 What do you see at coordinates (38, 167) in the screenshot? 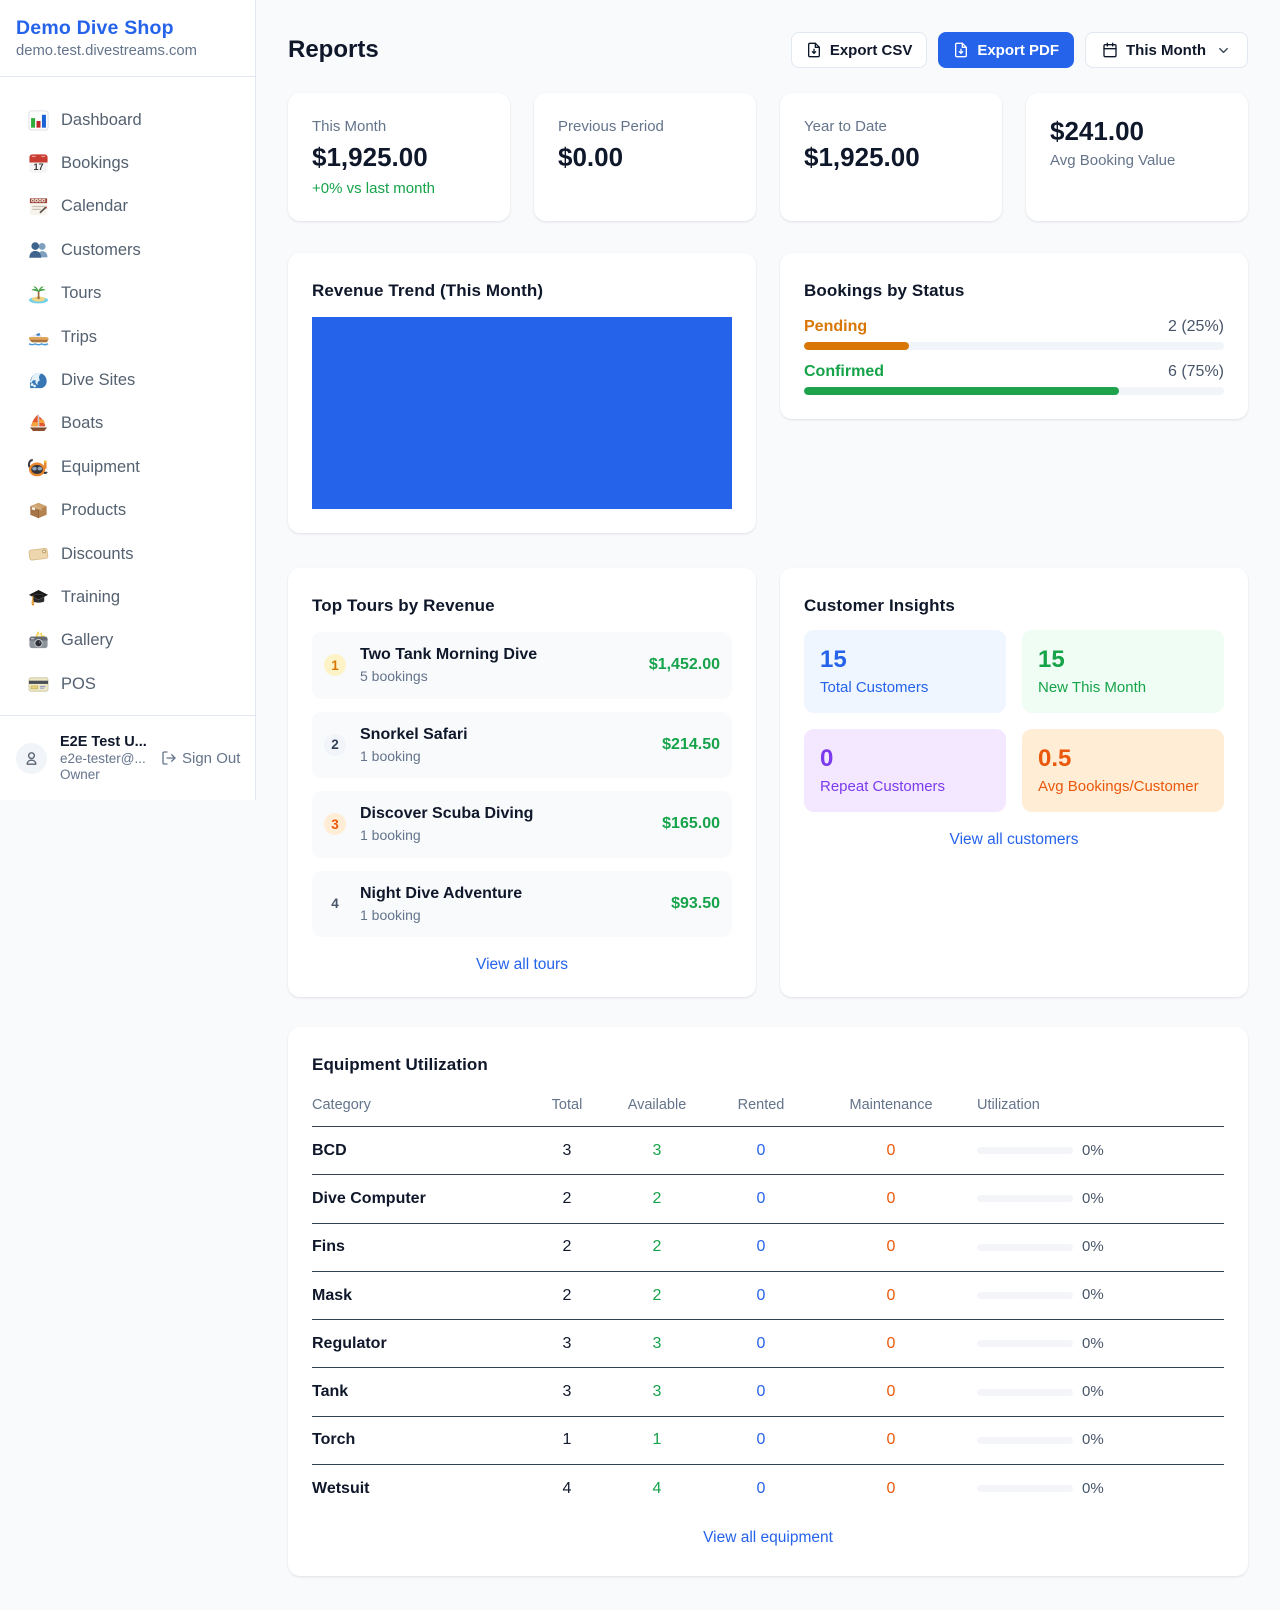
I see `svg-text: 17` at bounding box center [38, 167].